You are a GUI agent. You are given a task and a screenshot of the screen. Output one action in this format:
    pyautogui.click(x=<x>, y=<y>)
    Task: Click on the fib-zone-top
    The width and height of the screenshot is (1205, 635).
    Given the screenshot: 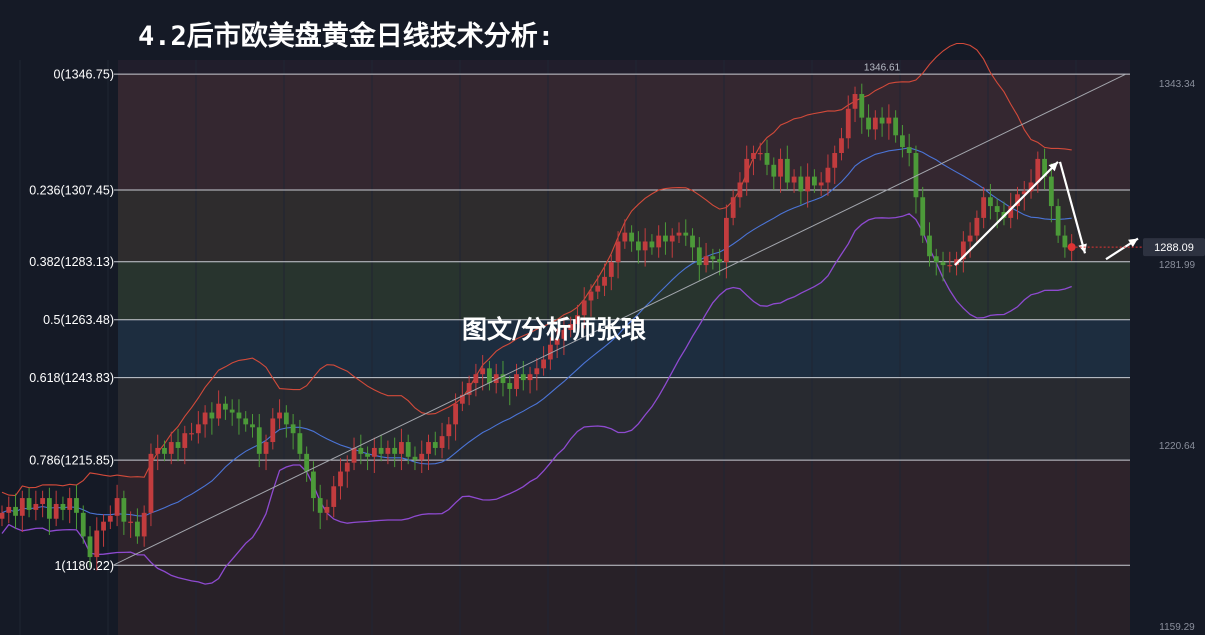 What is the action you would take?
    pyautogui.click(x=624, y=67)
    